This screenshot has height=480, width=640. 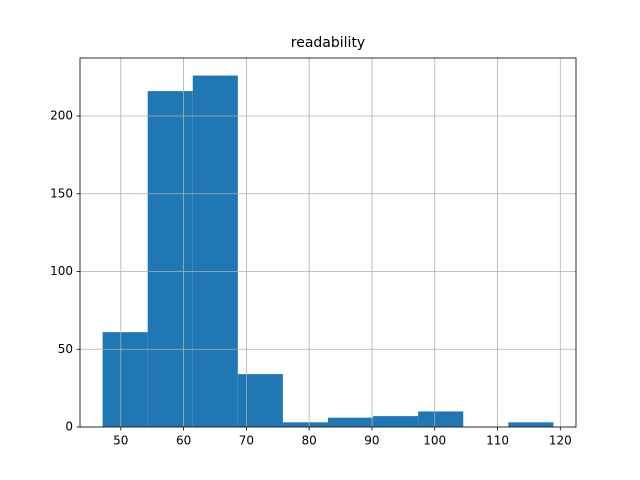 What do you see at coordinates (69, 427) in the screenshot?
I see `y-tick-label: 0` at bounding box center [69, 427].